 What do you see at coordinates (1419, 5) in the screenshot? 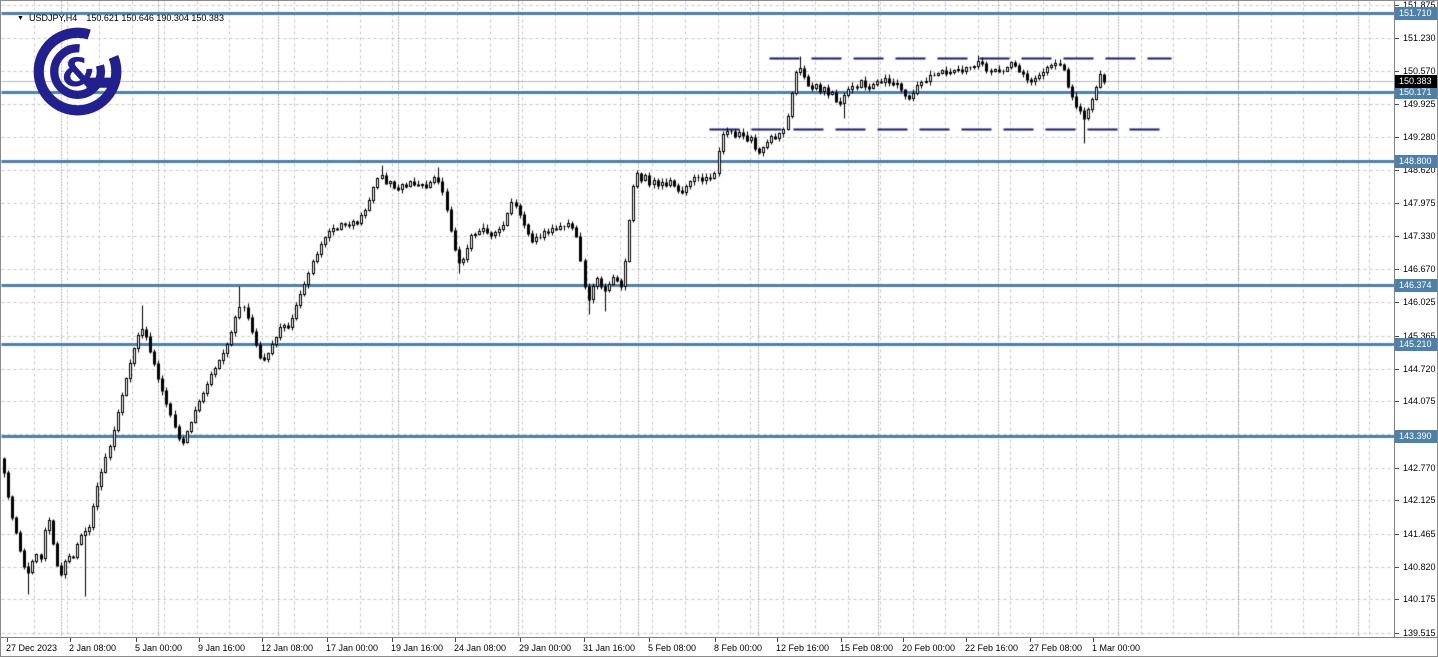
I see `price-tick-label: 151.875` at bounding box center [1419, 5].